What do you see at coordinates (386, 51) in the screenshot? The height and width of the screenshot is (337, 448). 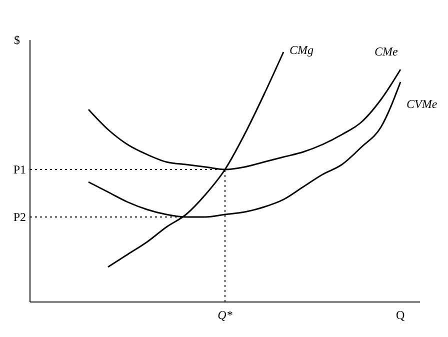 I see `series-label: CMe` at bounding box center [386, 51].